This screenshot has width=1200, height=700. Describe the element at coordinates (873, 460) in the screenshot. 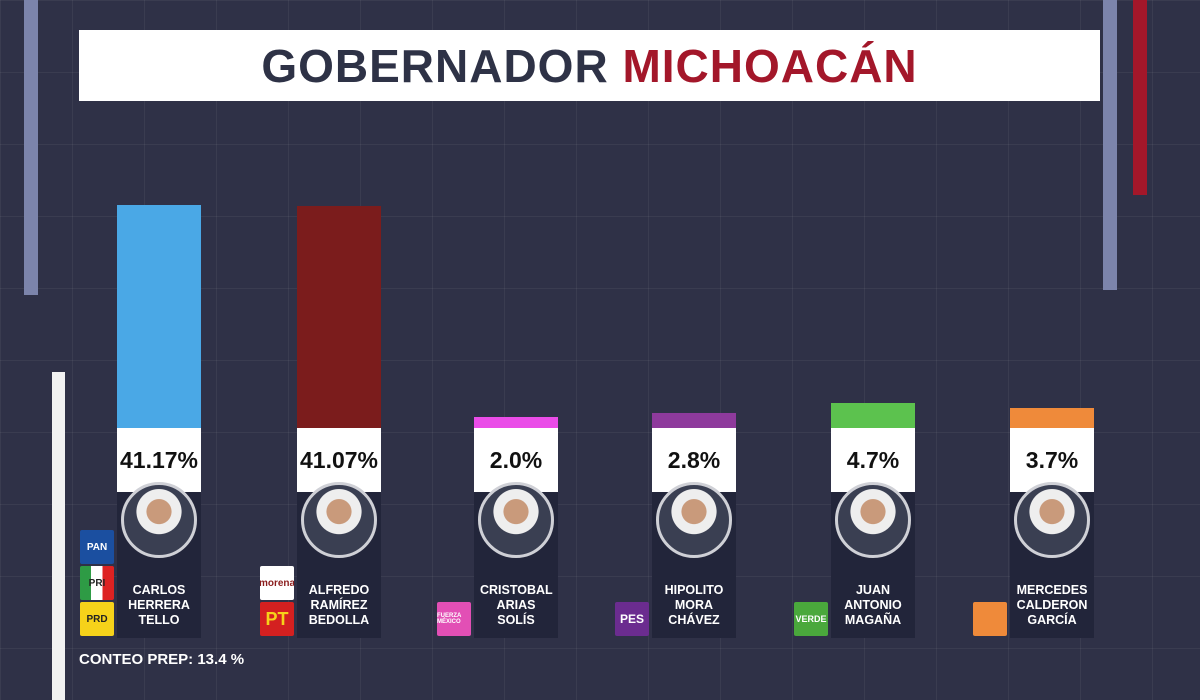

I see `value-label: 4.7%` at that location.